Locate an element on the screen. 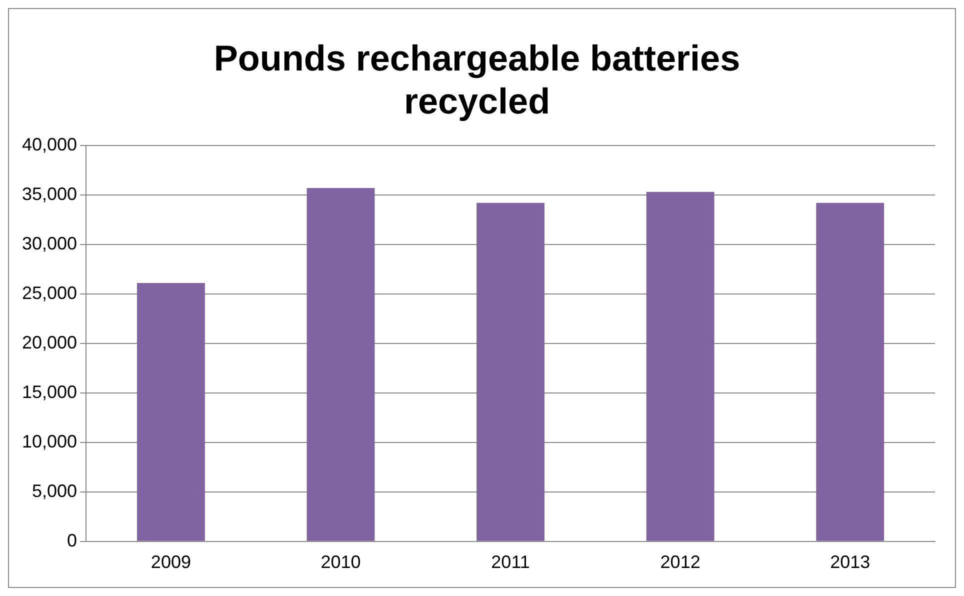  y-tick-label: 5,000 is located at coordinates (55, 490).